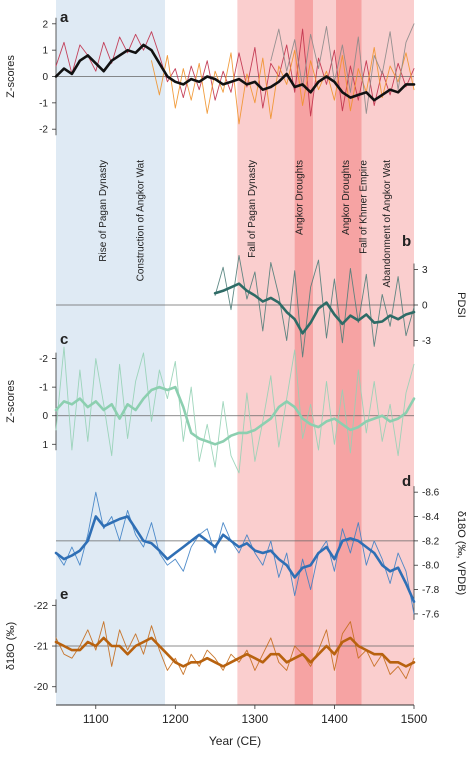 The height and width of the screenshot is (758, 474). I want to click on y-tick-label-e: -20, so click(41, 687).